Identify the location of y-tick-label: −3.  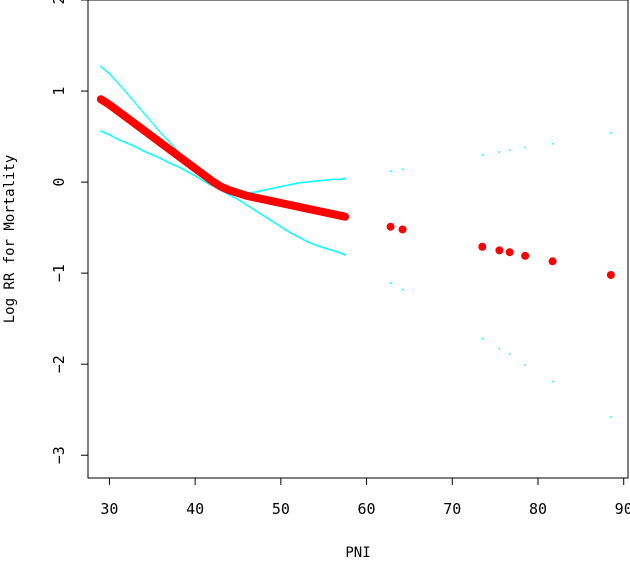
(59, 455).